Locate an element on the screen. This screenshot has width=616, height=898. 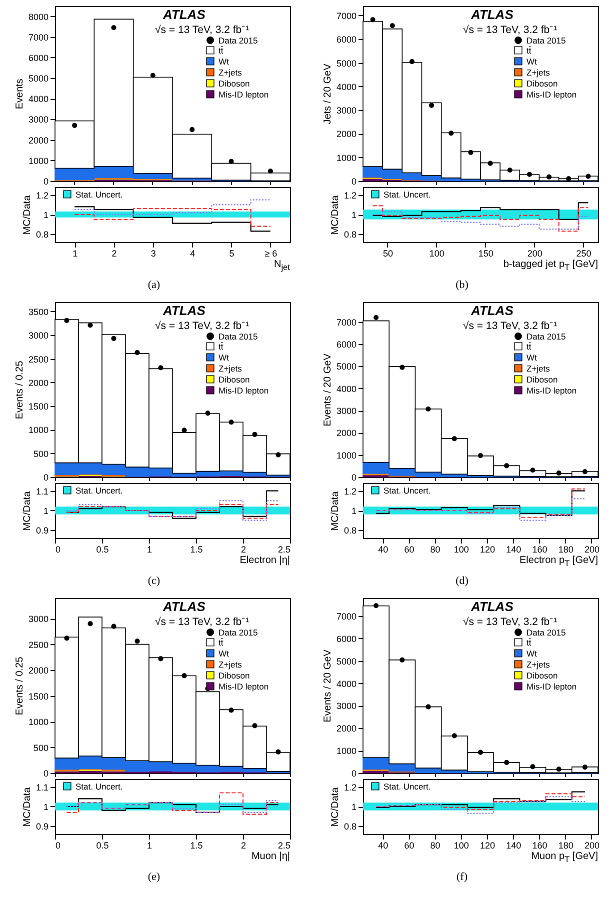
x-axis-title: Muon p$_{T}$ [GeV] is located at coordinates (564, 857).